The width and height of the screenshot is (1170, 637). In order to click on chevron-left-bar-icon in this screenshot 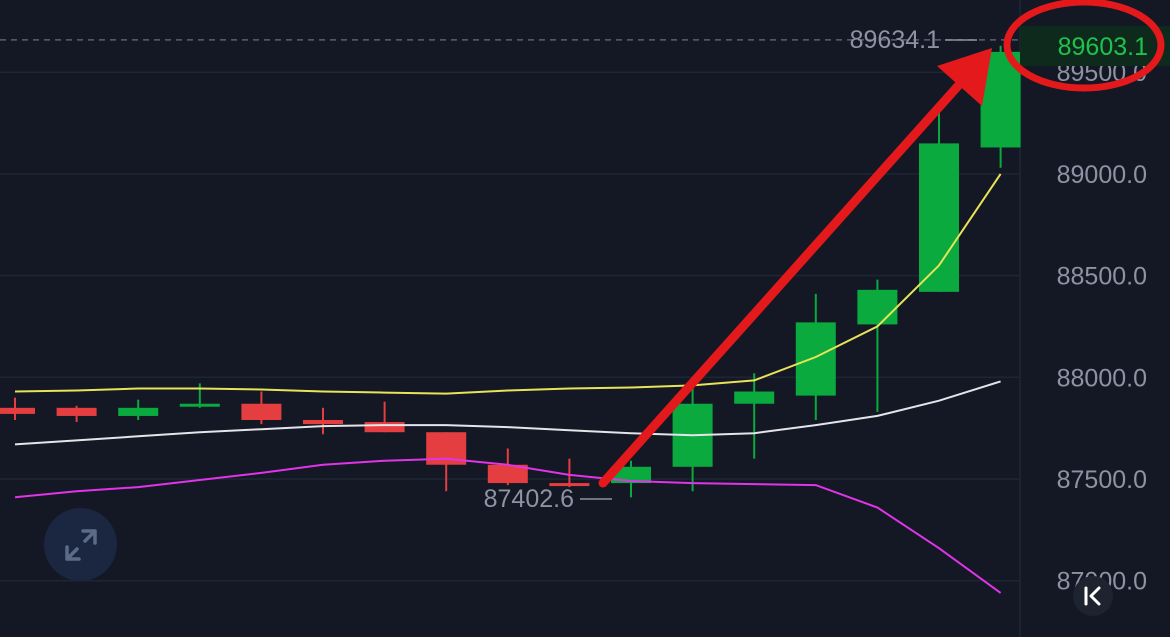, I will do `click(1092, 596)`.